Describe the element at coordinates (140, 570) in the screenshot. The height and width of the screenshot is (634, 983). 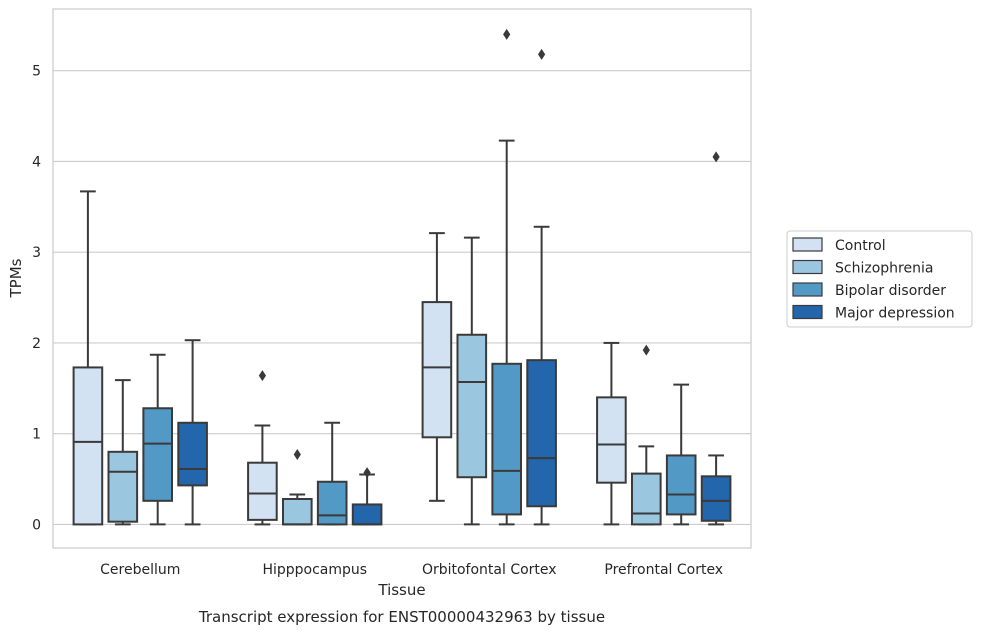
I see `x-tick-label: Cerebellum` at that location.